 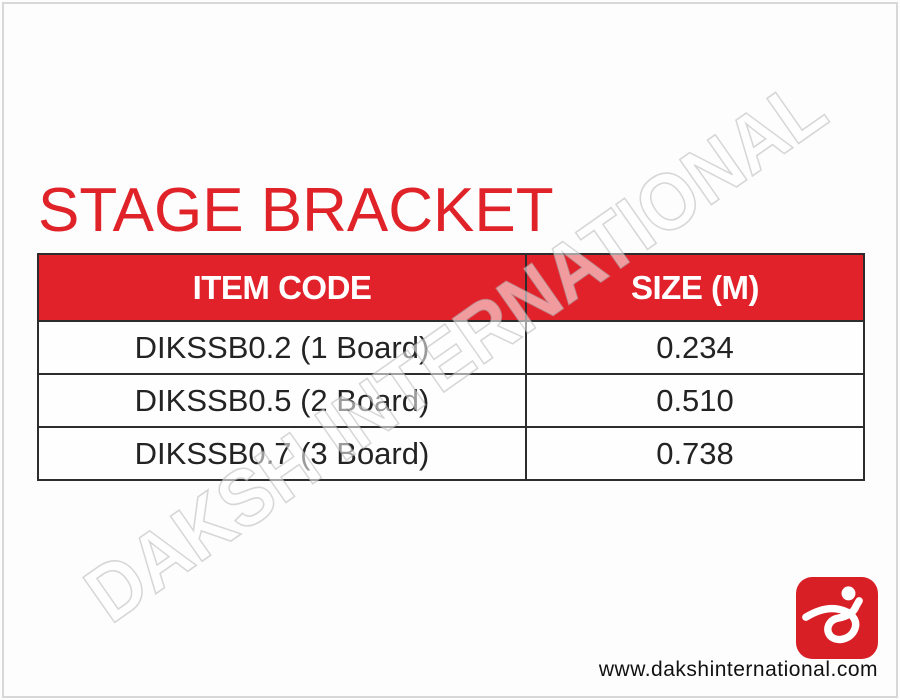 I want to click on column-header-size: SIZE (M), so click(x=695, y=287).